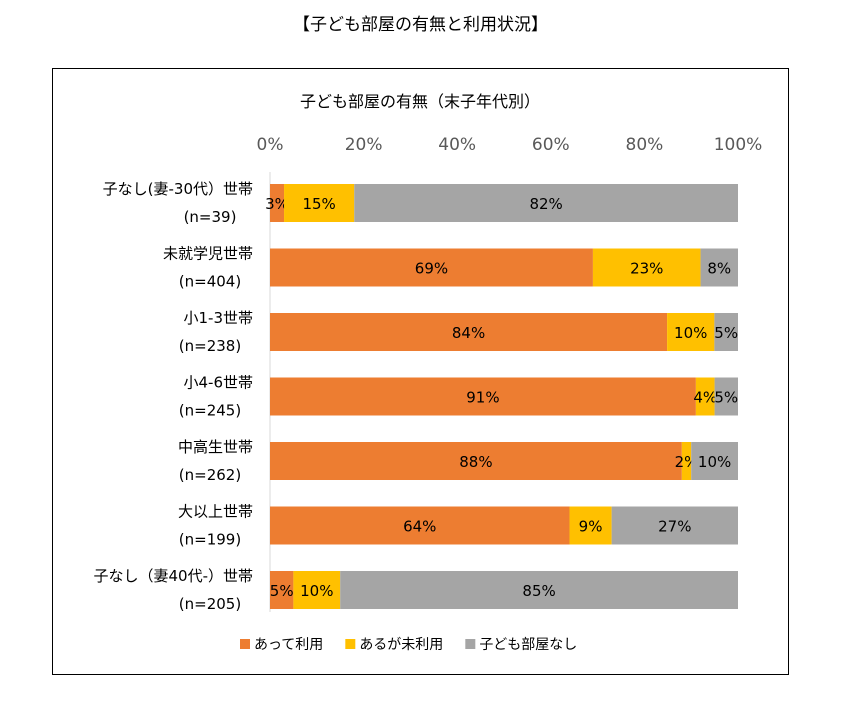  Describe the element at coordinates (551, 145) in the screenshot. I see `x-tick-label: 60%` at that location.